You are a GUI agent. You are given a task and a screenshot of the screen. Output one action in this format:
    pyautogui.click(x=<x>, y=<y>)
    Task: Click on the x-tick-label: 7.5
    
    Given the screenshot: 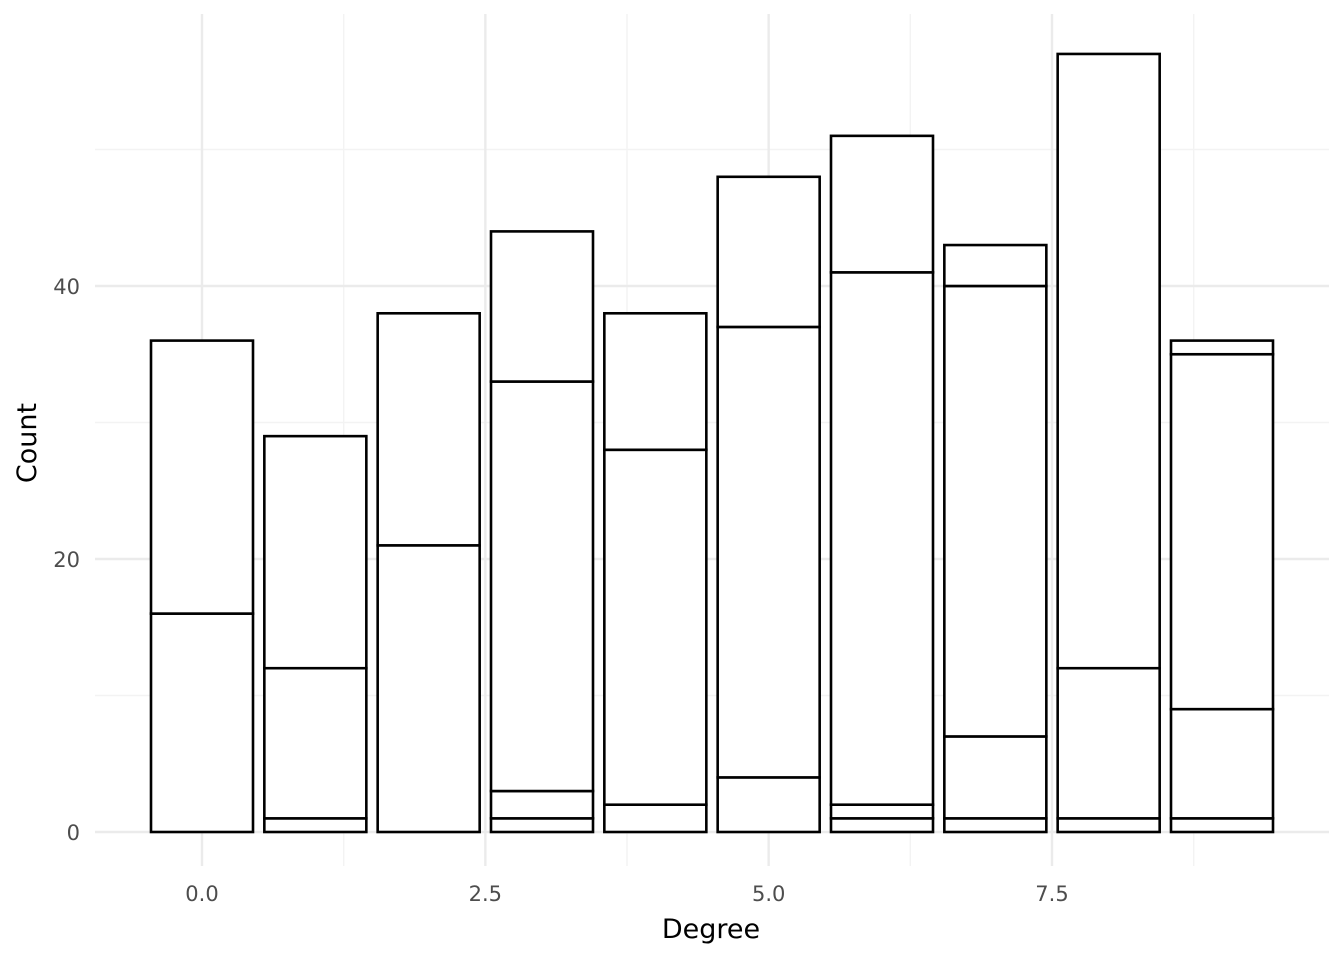 What is the action you would take?
    pyautogui.click(x=1051, y=894)
    